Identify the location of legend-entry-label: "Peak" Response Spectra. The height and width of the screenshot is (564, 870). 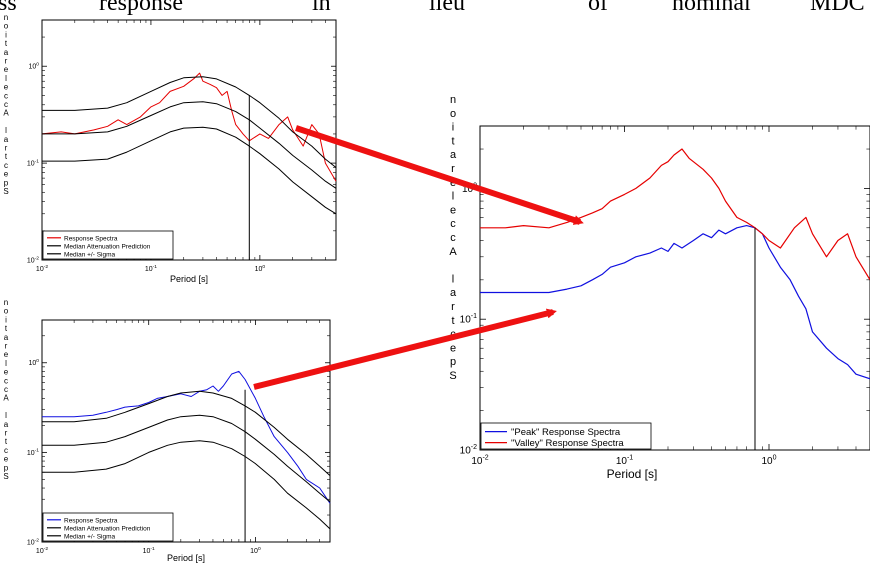
(566, 432).